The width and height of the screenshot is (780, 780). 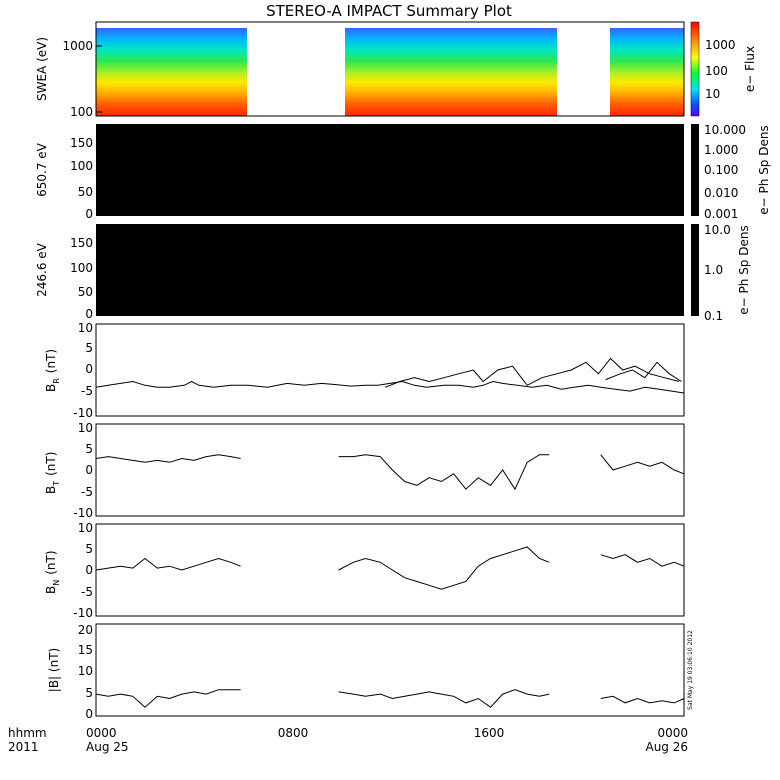 I want to click on swea-cbar-tick: 1000, so click(x=720, y=45).